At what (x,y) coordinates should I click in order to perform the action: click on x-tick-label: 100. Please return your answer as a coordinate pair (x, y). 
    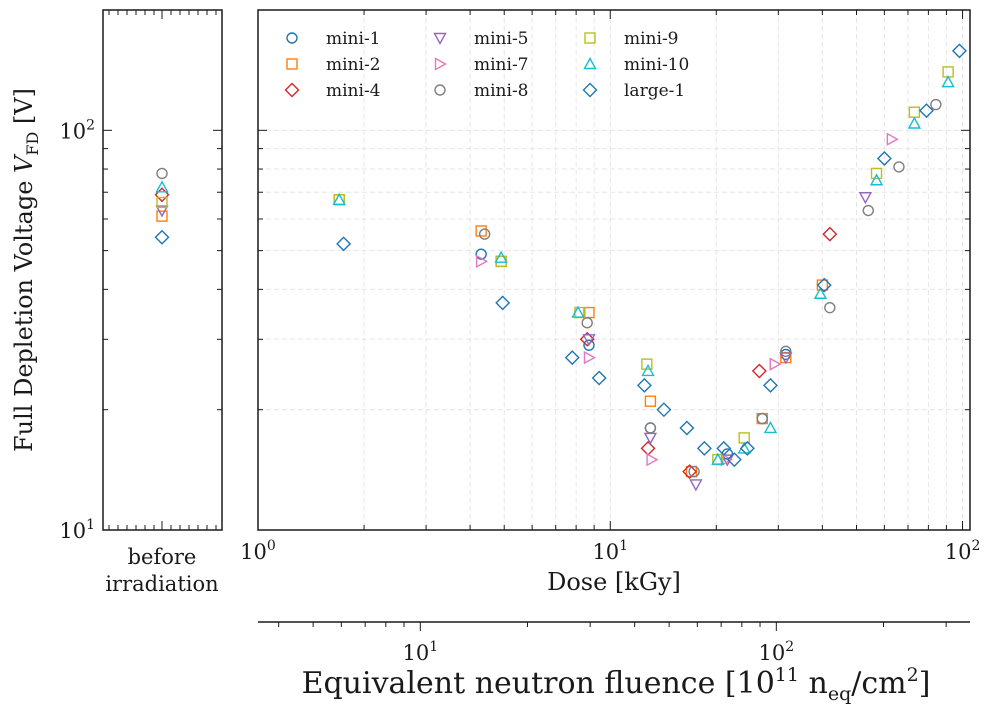
    Looking at the image, I should click on (258, 551).